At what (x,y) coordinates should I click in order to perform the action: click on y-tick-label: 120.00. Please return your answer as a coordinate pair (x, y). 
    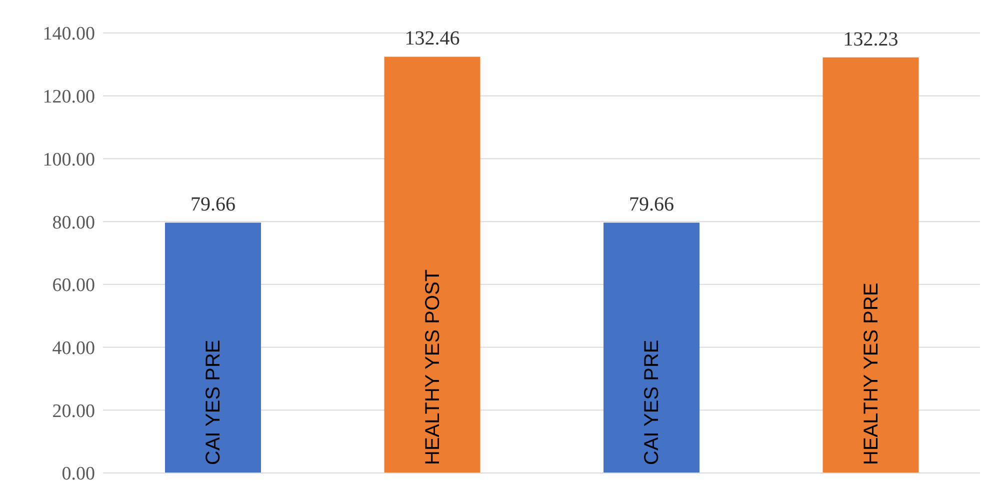
    Looking at the image, I should click on (68, 97).